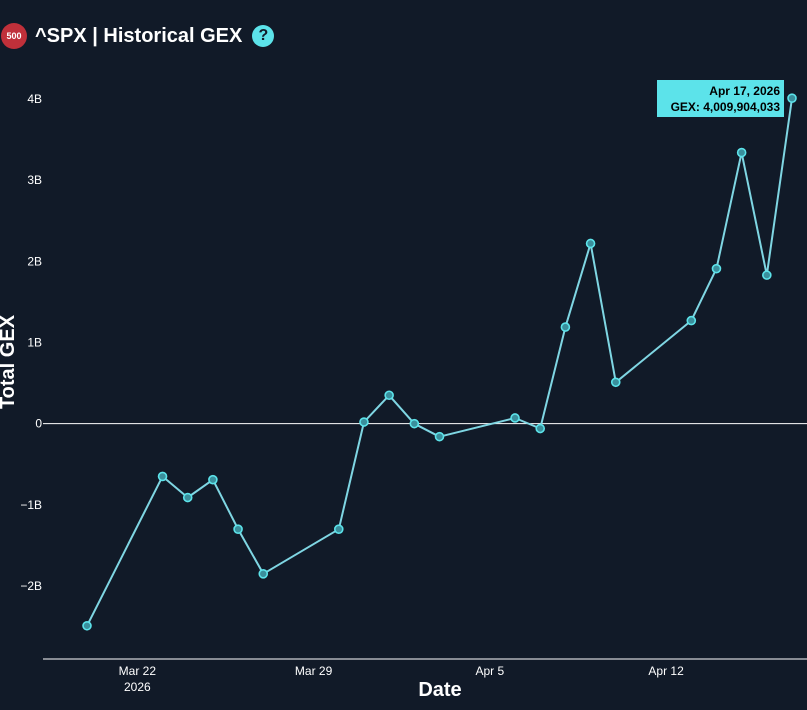 The width and height of the screenshot is (807, 710). I want to click on y-axis-title: Total GEX, so click(9, 361).